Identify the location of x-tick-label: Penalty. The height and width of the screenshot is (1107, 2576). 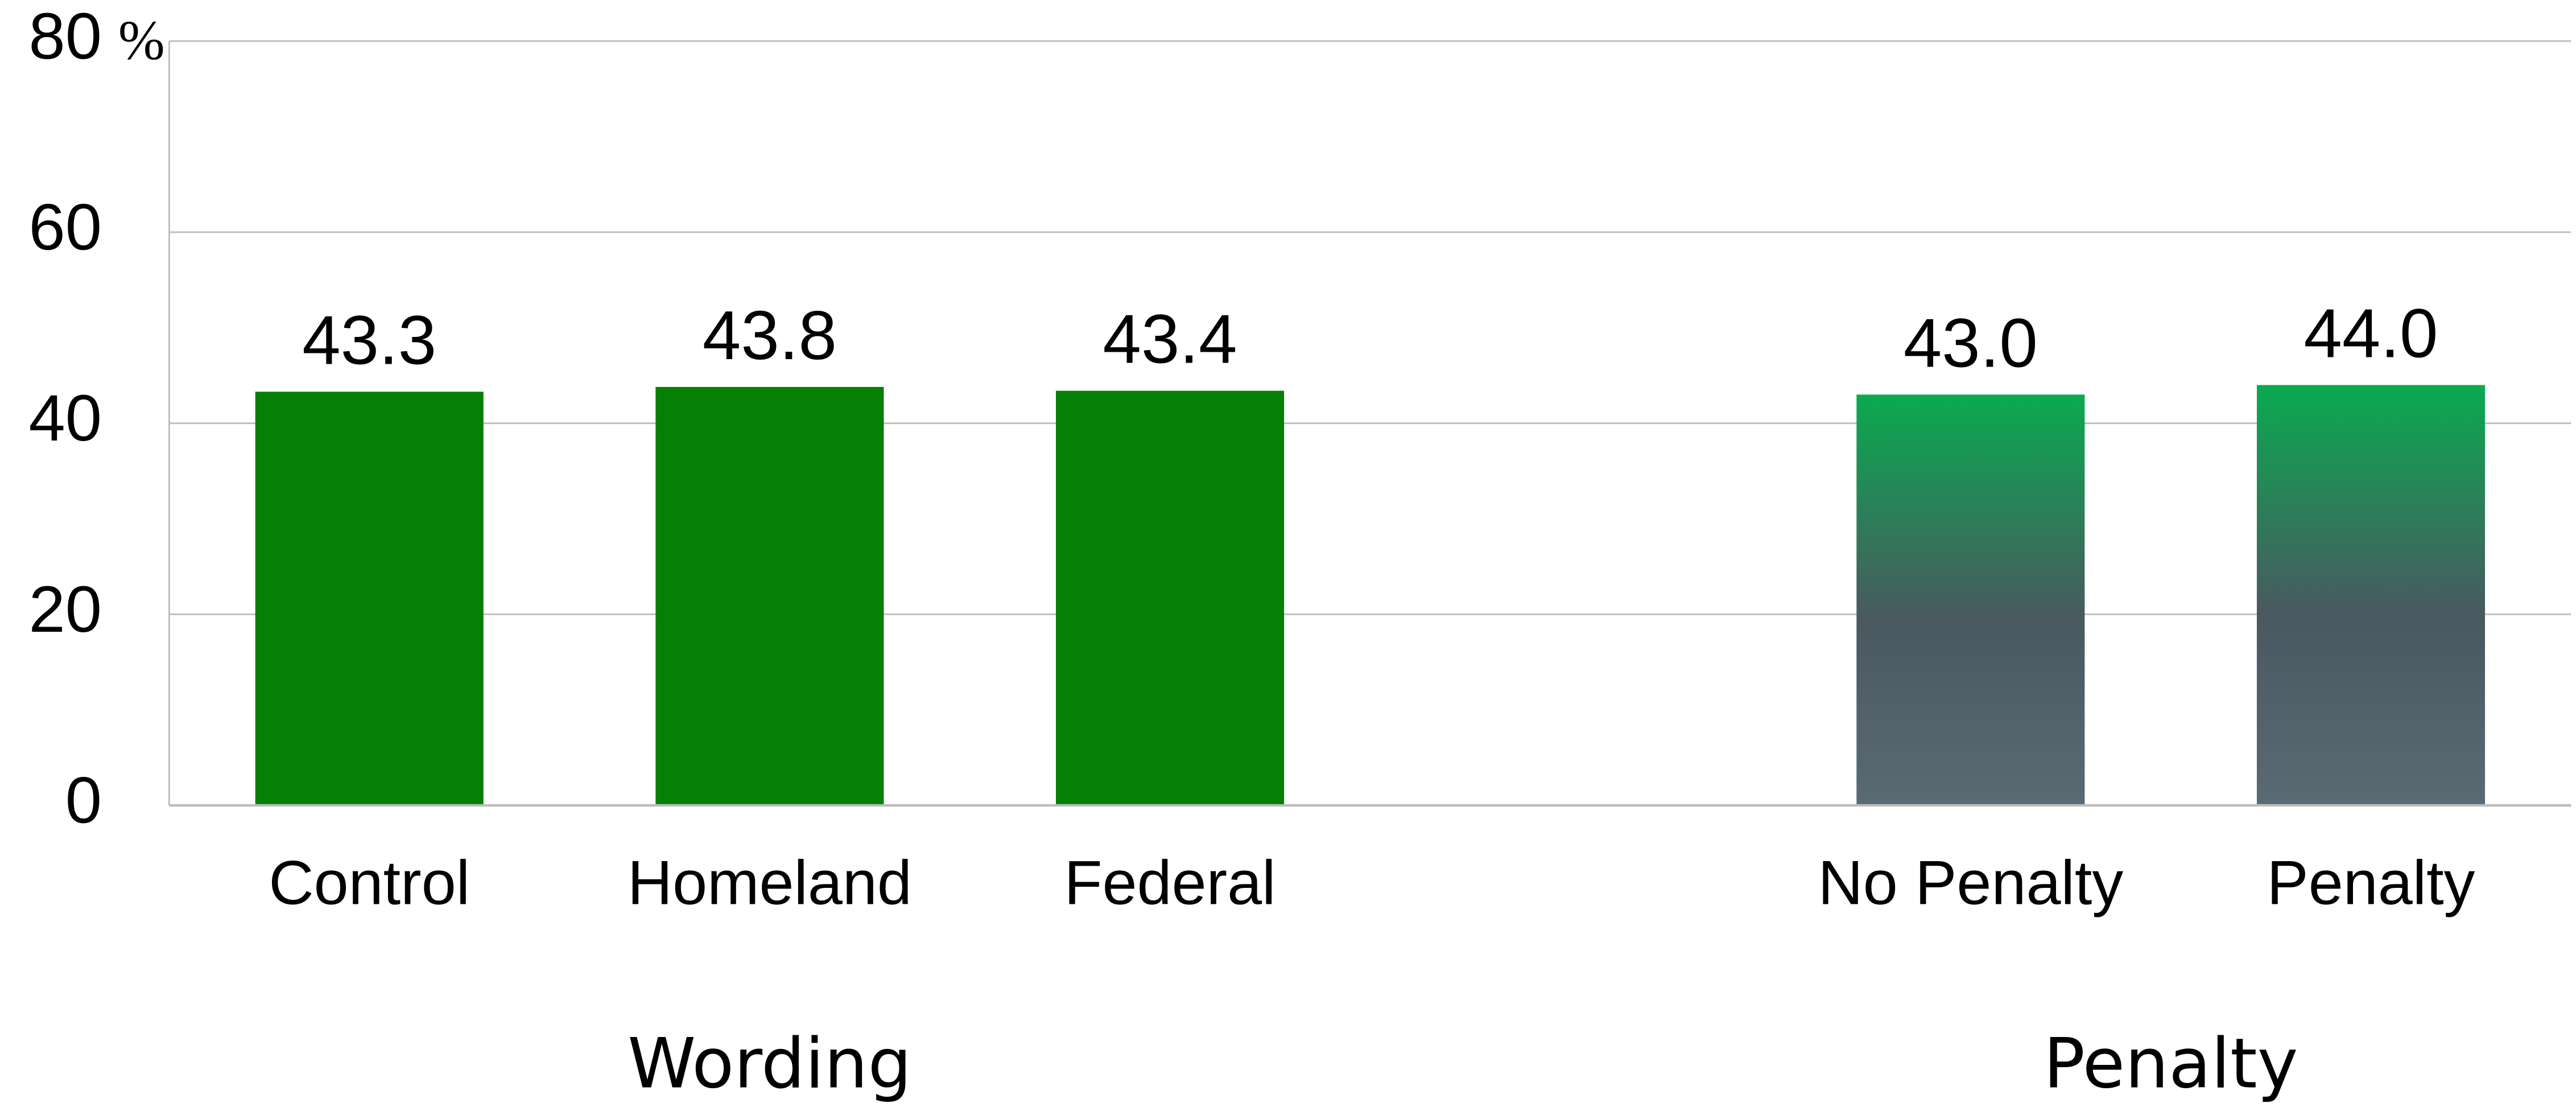
(2371, 883).